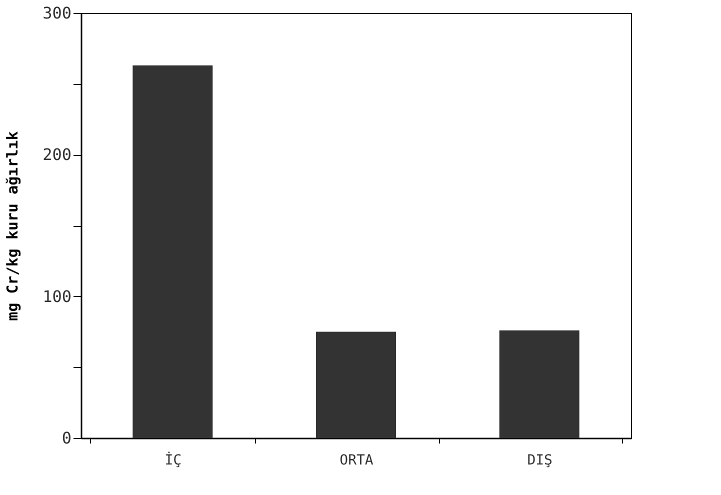  Describe the element at coordinates (13, 226) in the screenshot. I see `y-axis-title: mg Cr/kg kuru ağırlık` at that location.